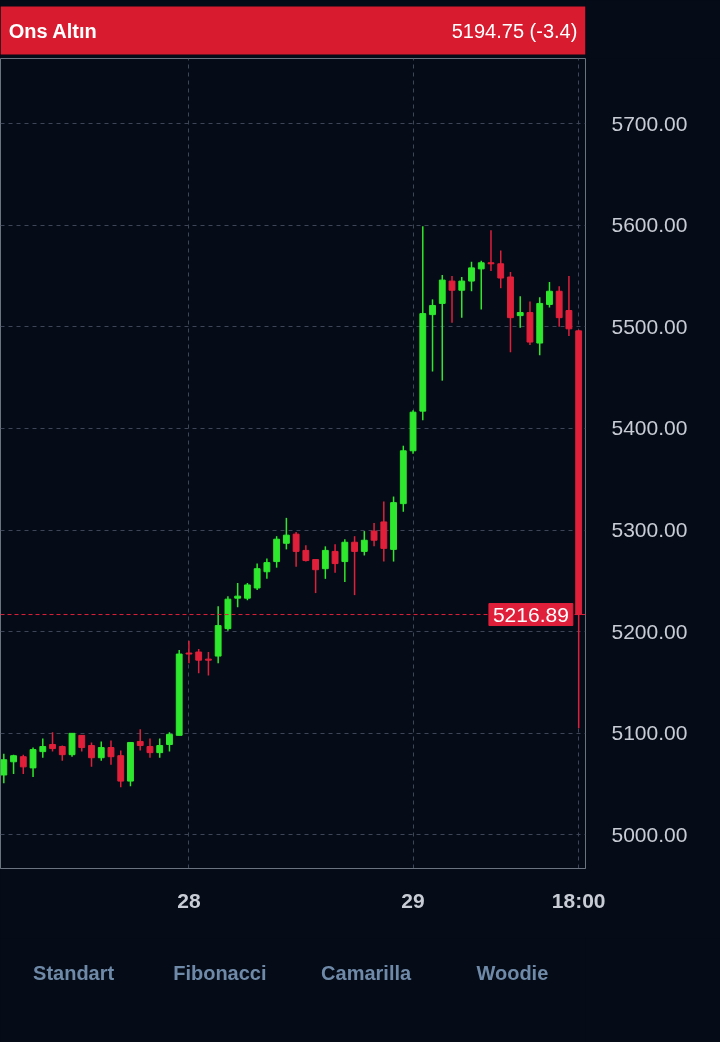  What do you see at coordinates (649, 428) in the screenshot?
I see `y-tick-label: 5400.00` at bounding box center [649, 428].